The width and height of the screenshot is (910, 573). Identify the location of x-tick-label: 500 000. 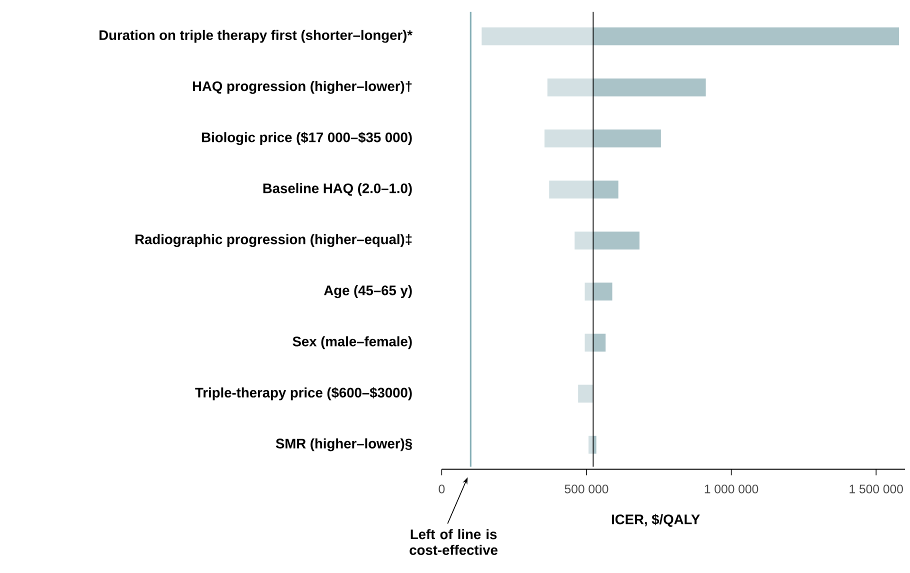
(586, 489).